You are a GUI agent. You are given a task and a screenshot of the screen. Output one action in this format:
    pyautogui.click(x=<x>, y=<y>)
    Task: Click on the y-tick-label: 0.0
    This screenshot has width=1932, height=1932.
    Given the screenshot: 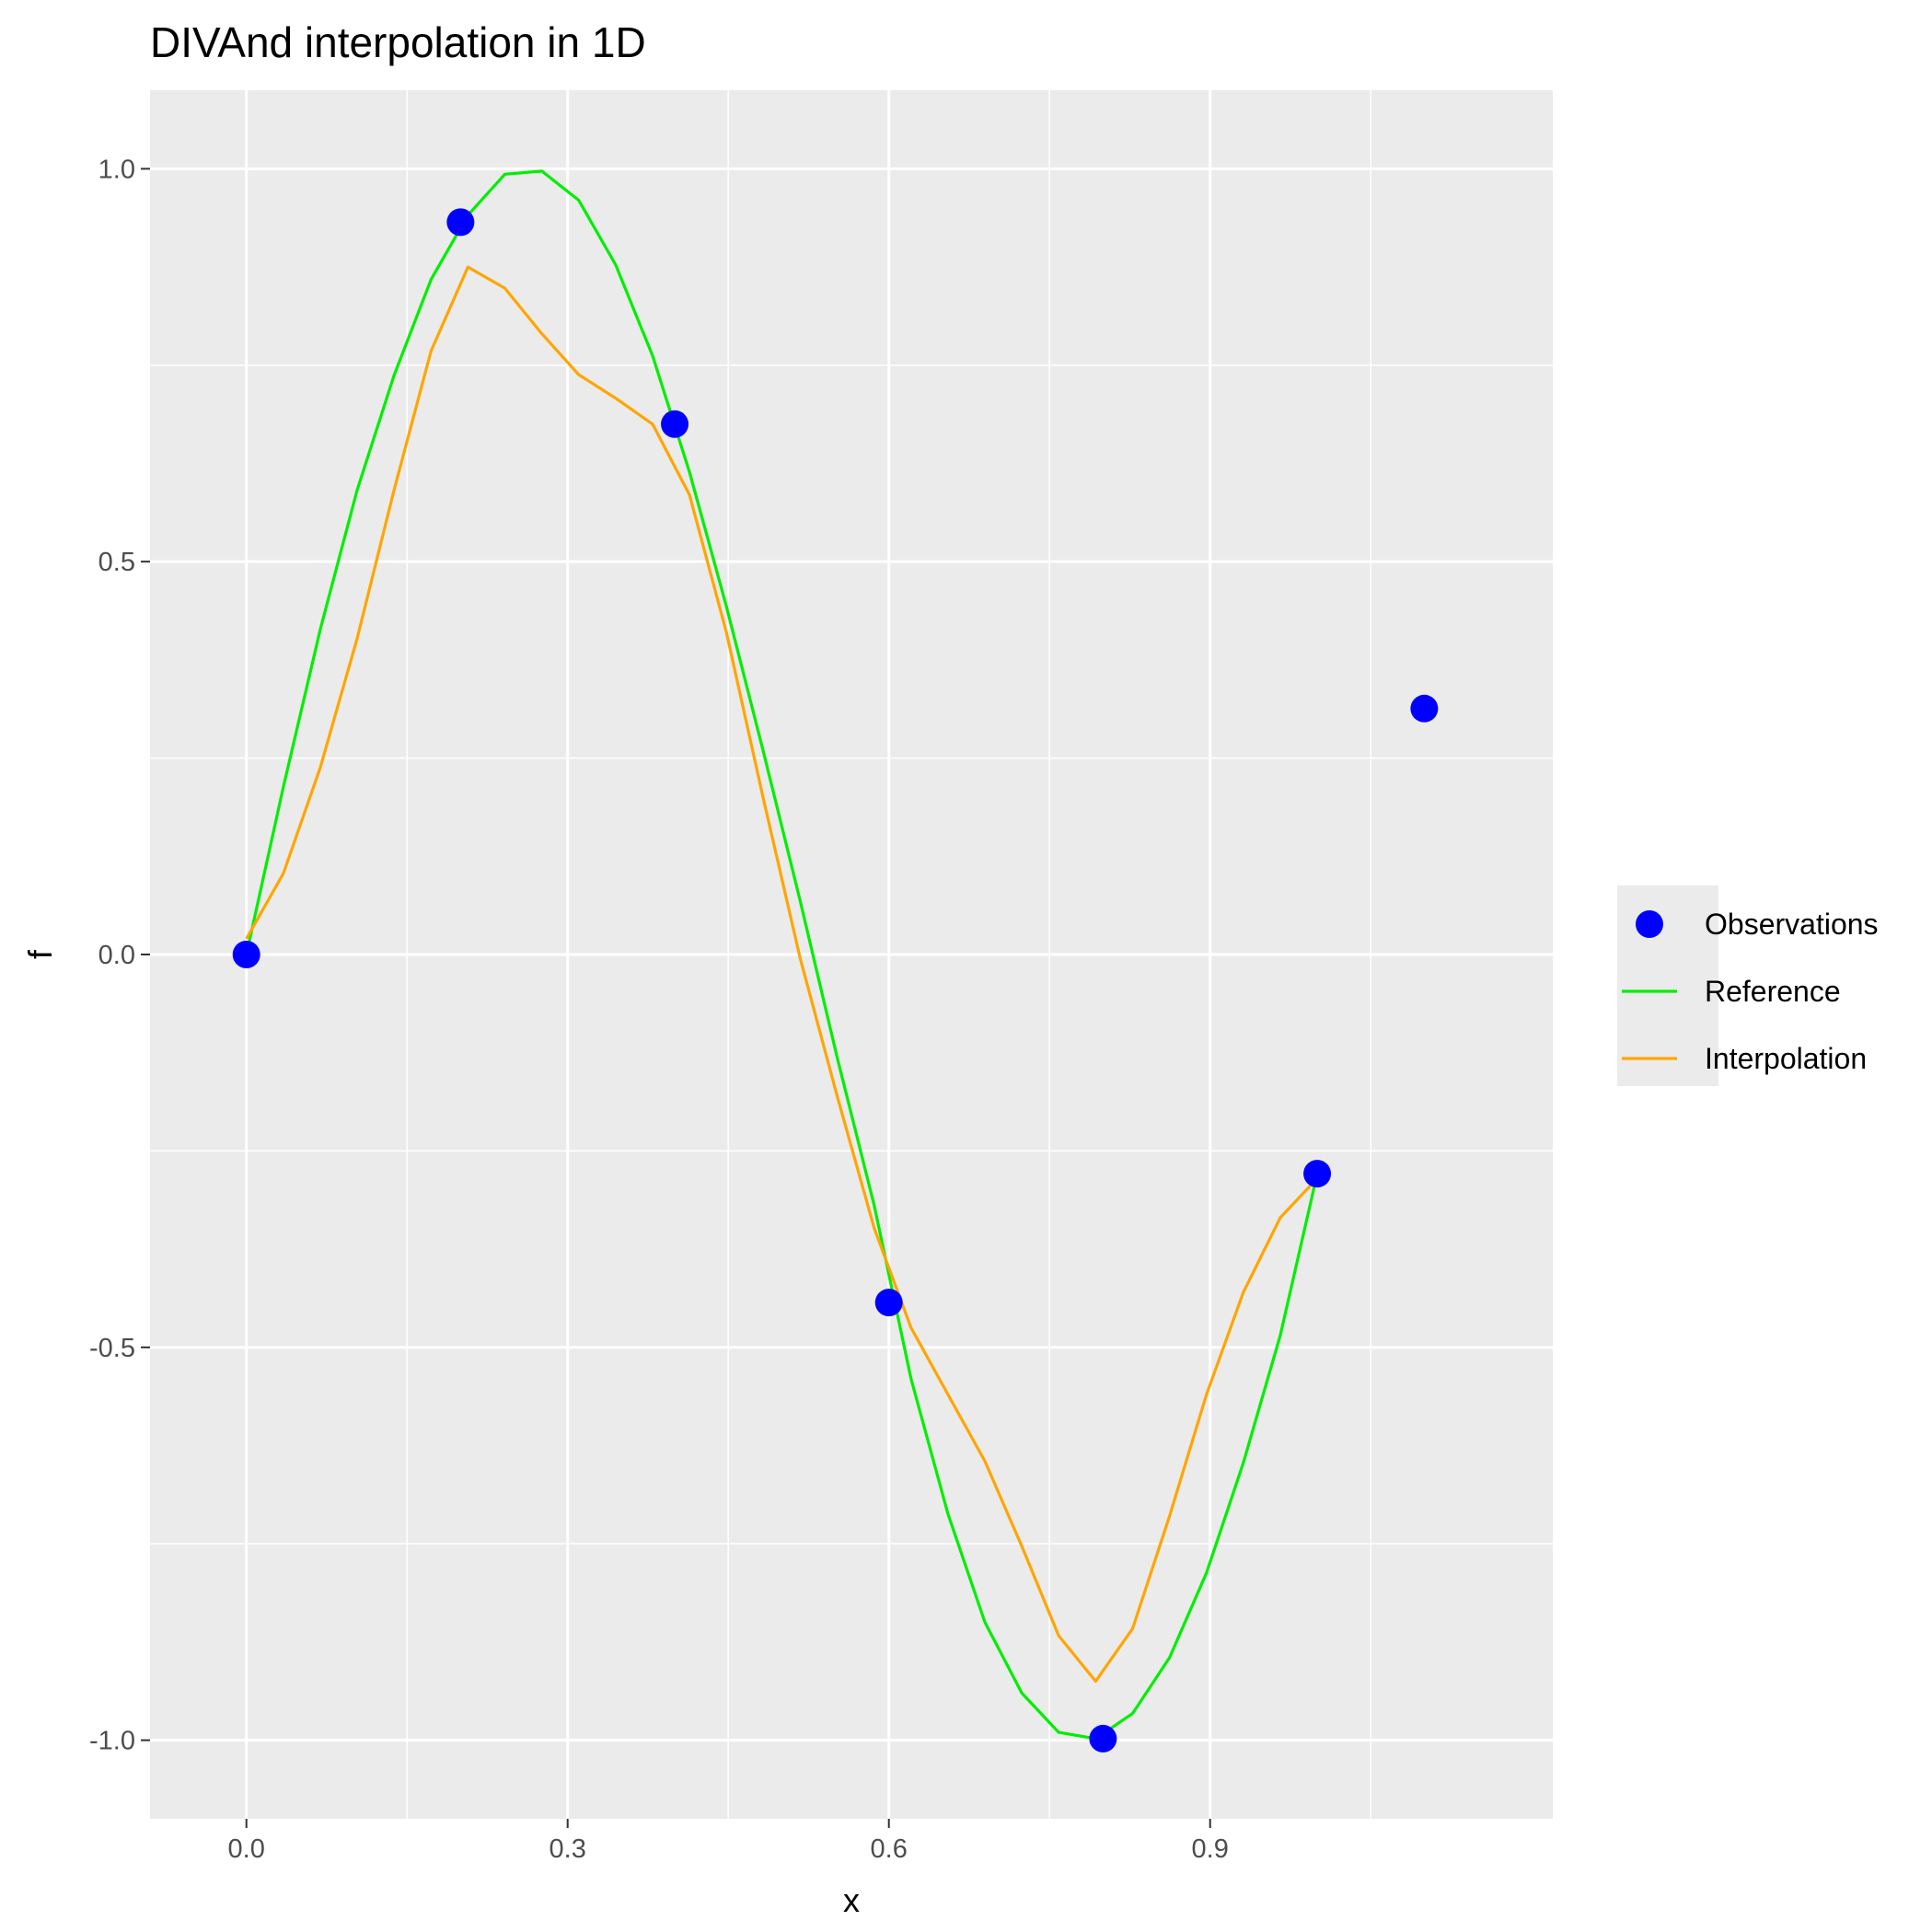 What is the action you would take?
    pyautogui.click(x=117, y=956)
    